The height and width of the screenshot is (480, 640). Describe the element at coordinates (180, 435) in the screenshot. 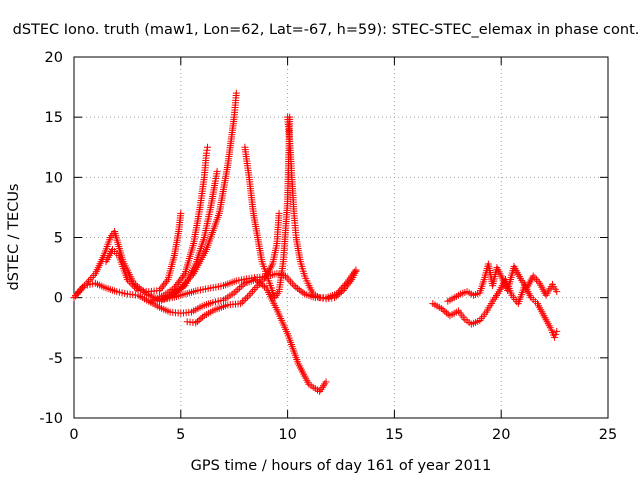

I see `x-tick-label: 5` at that location.